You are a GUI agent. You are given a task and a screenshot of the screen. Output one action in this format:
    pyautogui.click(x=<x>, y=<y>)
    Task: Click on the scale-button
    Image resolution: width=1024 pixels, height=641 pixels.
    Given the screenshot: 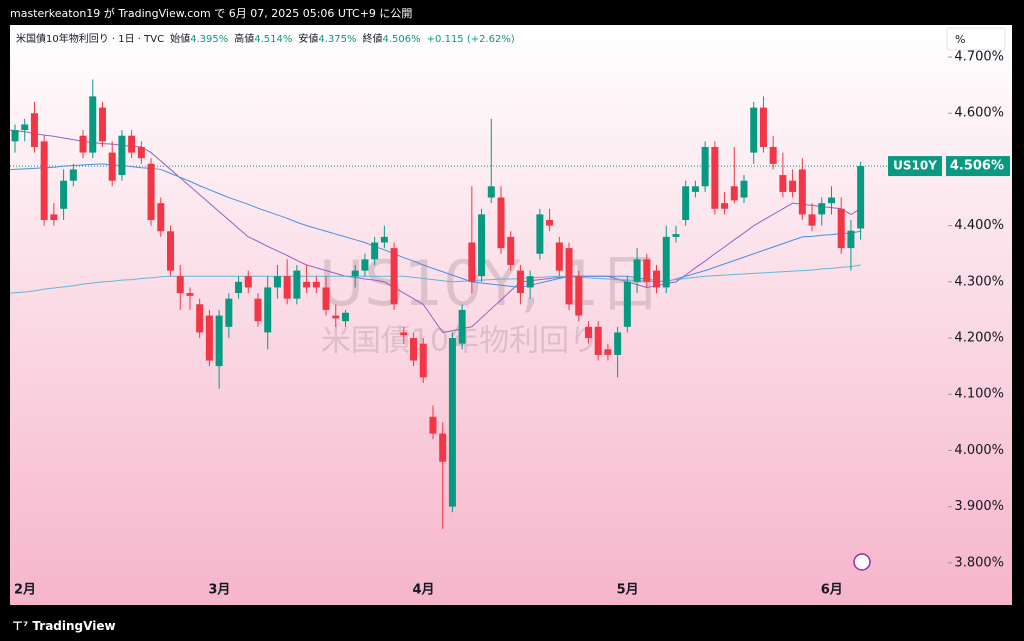 What is the action you would take?
    pyautogui.click(x=976, y=39)
    